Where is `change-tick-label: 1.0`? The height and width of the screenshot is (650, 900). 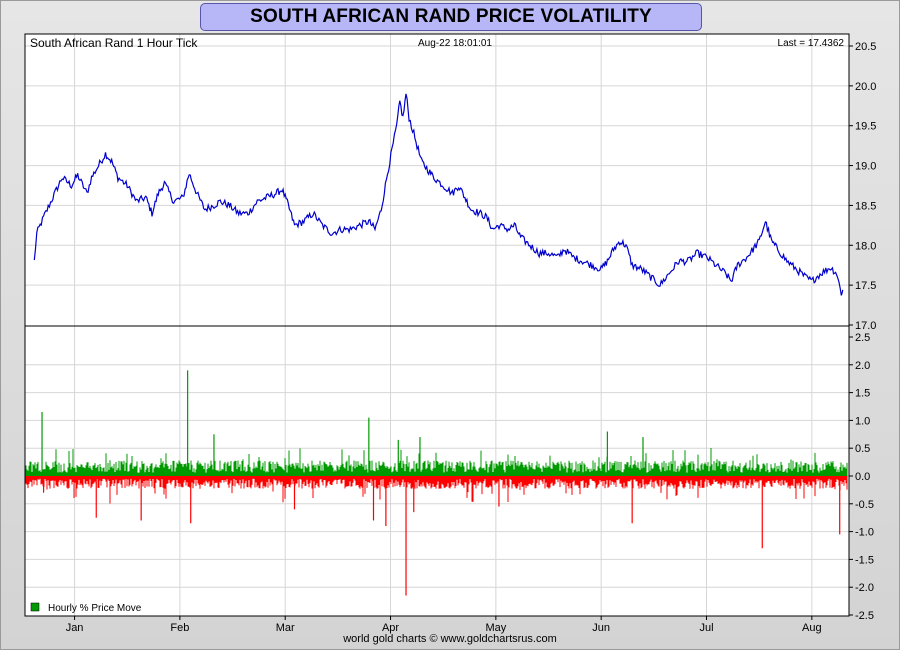
change-tick-label: 1.0 is located at coordinates (862, 421).